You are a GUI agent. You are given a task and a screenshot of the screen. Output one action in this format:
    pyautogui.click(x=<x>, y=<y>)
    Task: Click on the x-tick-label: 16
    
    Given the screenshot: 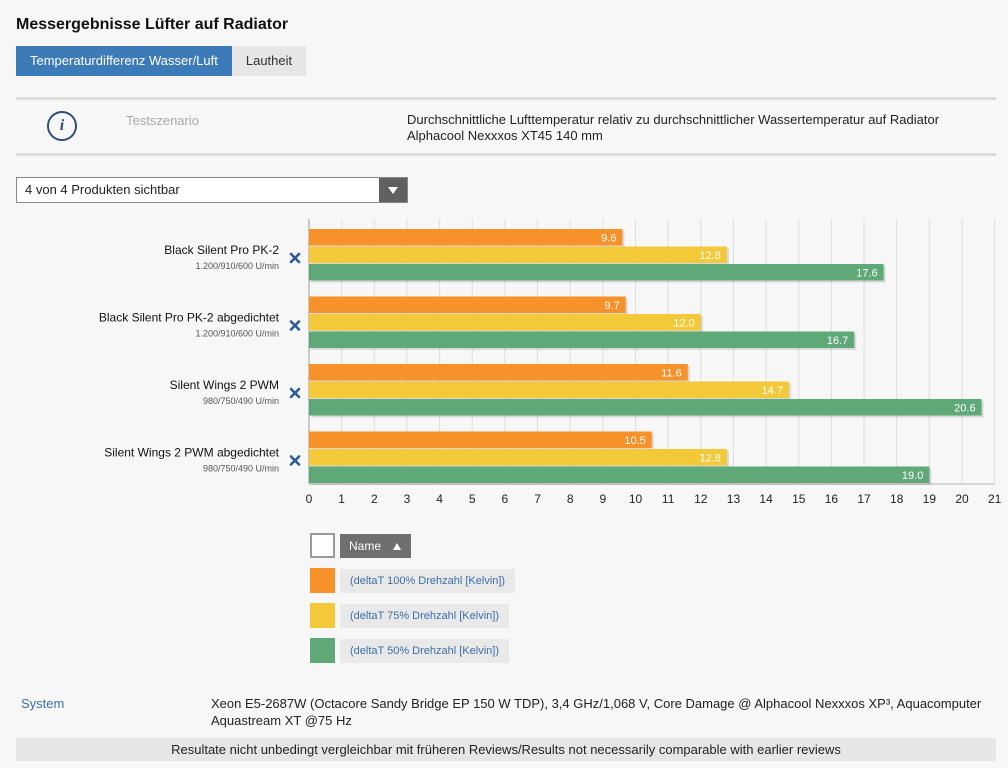 What is the action you would take?
    pyautogui.click(x=832, y=499)
    